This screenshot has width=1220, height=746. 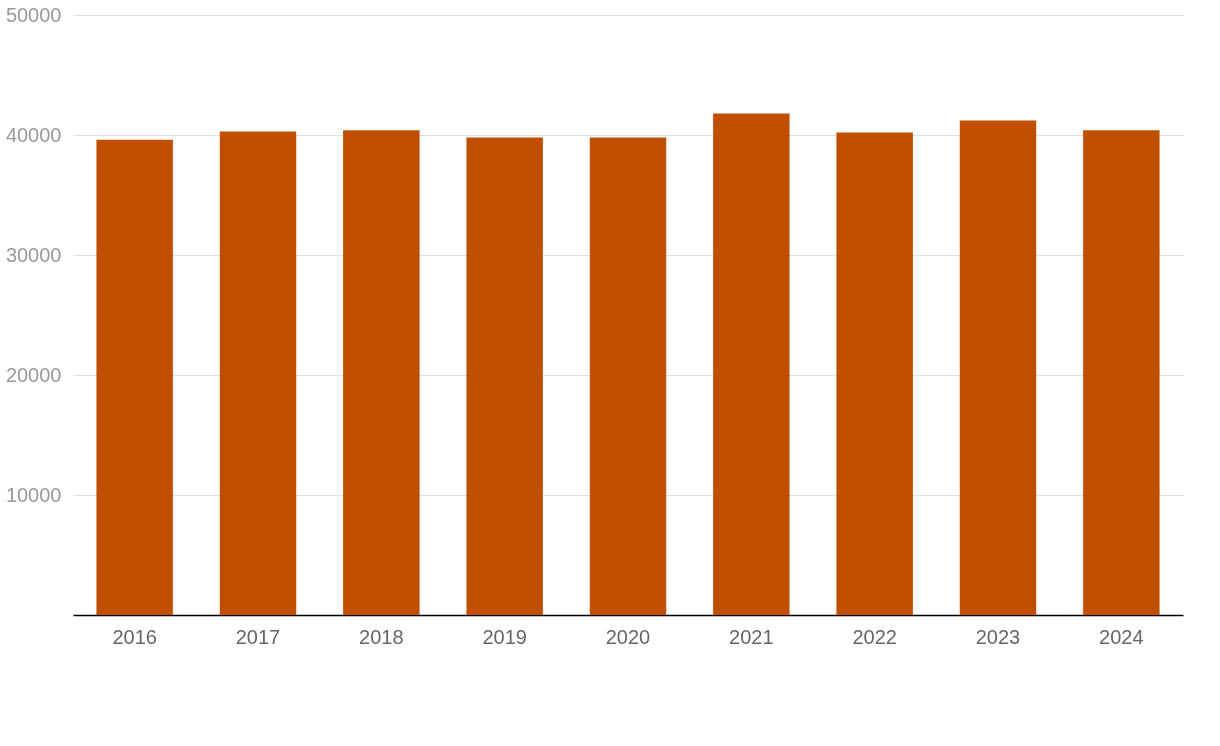 I want to click on x-tick-label: 2024, so click(x=1121, y=636).